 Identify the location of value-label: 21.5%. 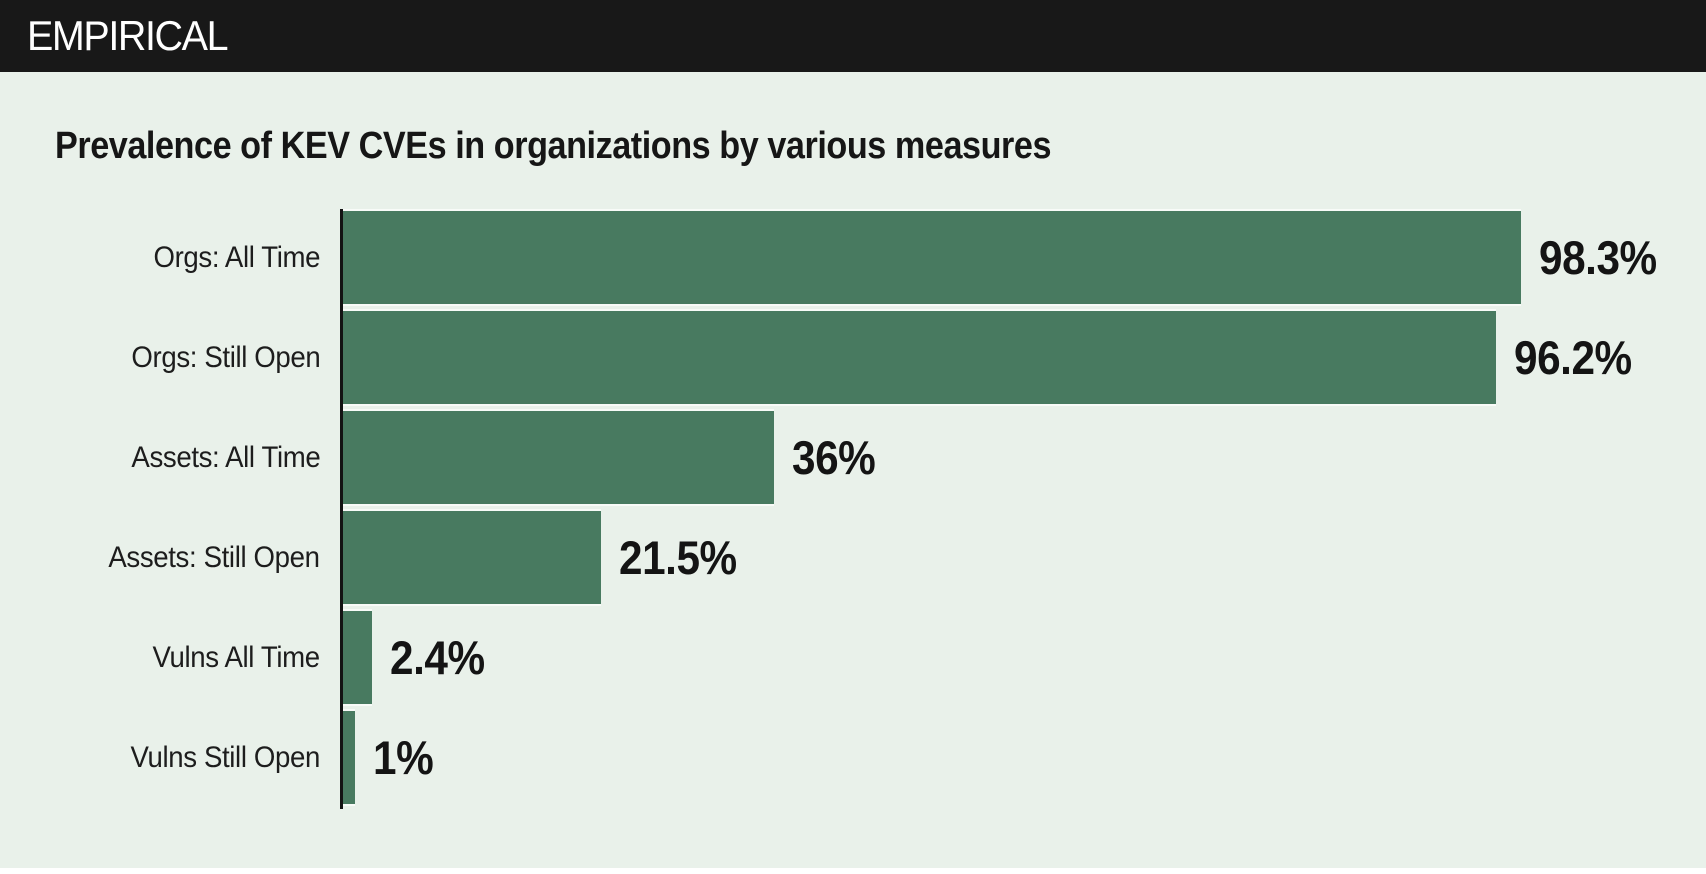
(677, 557).